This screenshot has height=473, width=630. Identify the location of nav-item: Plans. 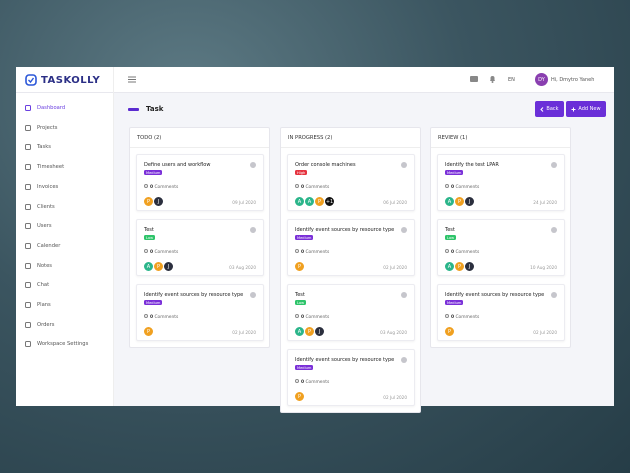
(38, 305).